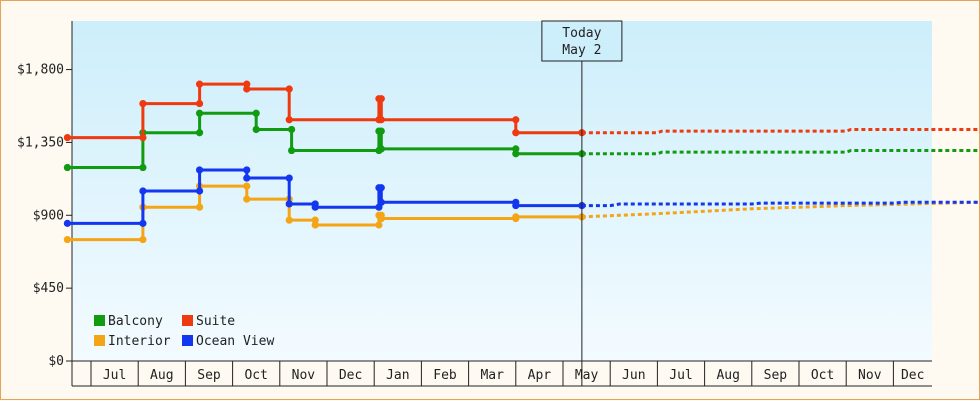  I want to click on x-tick-label: Jun, so click(633, 375).